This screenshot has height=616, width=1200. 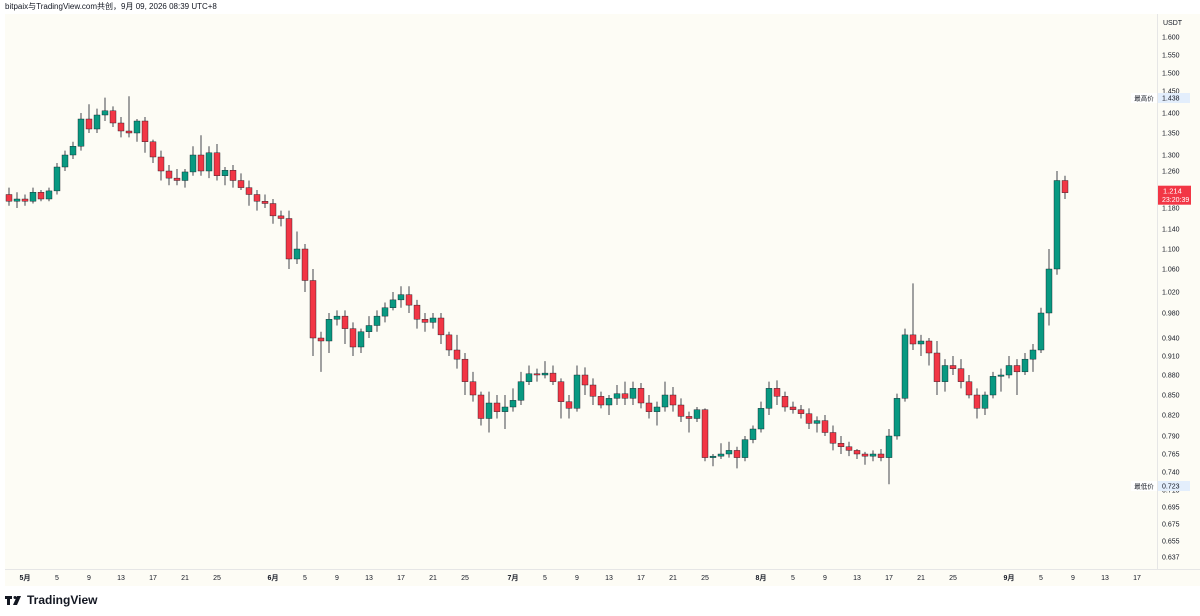 What do you see at coordinates (1178, 291) in the screenshot?
I see `price-axis` at bounding box center [1178, 291].